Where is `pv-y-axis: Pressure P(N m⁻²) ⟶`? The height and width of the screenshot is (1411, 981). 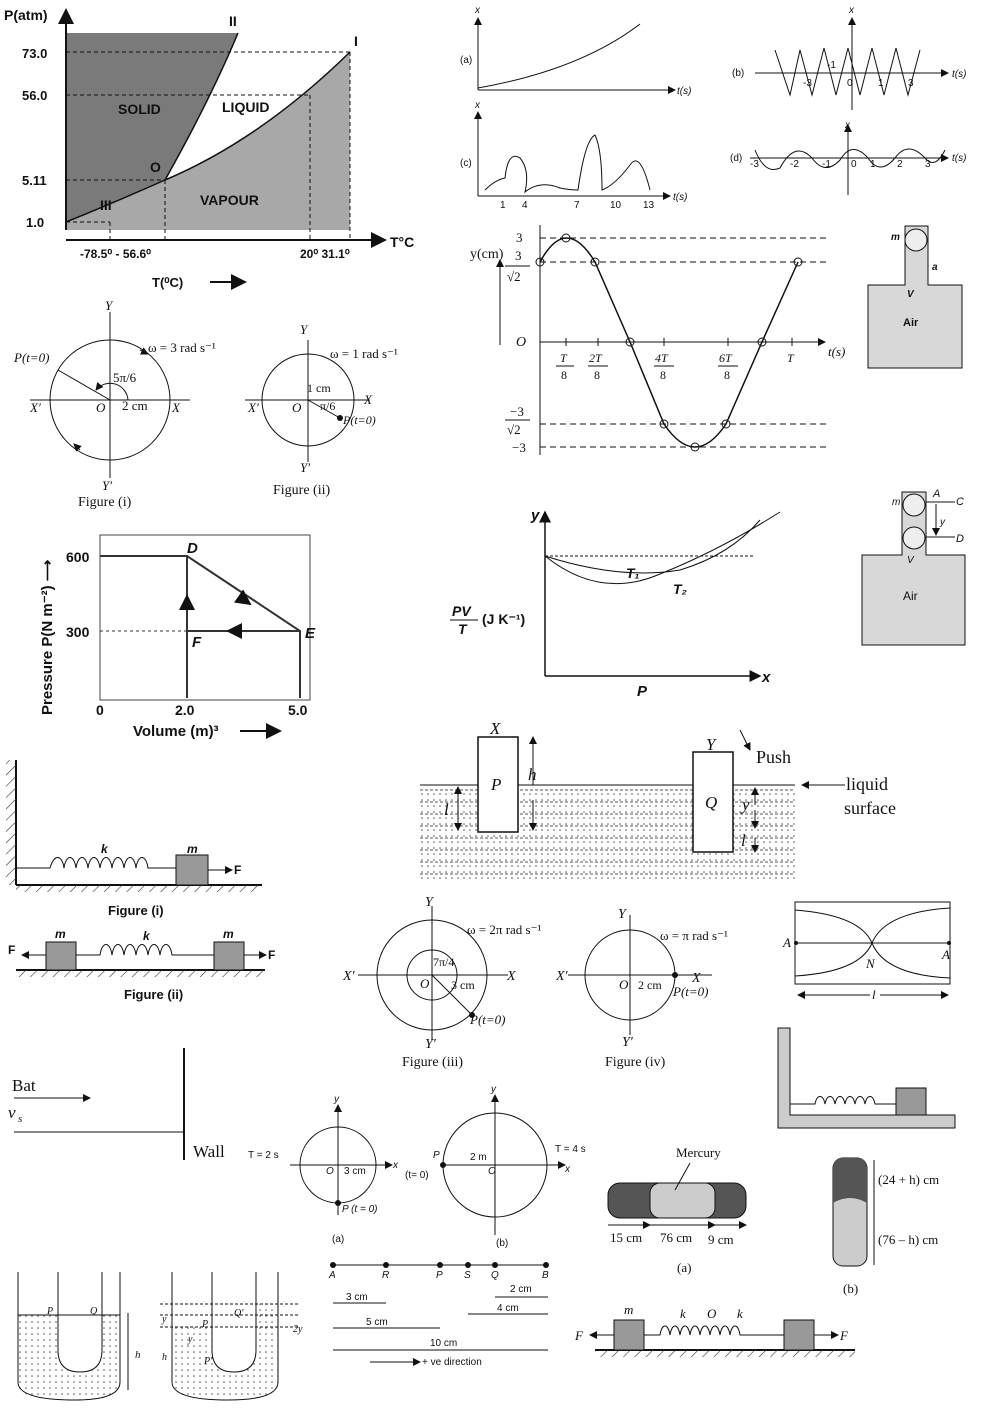 pv-y-axis: Pressure P(N m⁻²) ⟶ is located at coordinates (47, 637).